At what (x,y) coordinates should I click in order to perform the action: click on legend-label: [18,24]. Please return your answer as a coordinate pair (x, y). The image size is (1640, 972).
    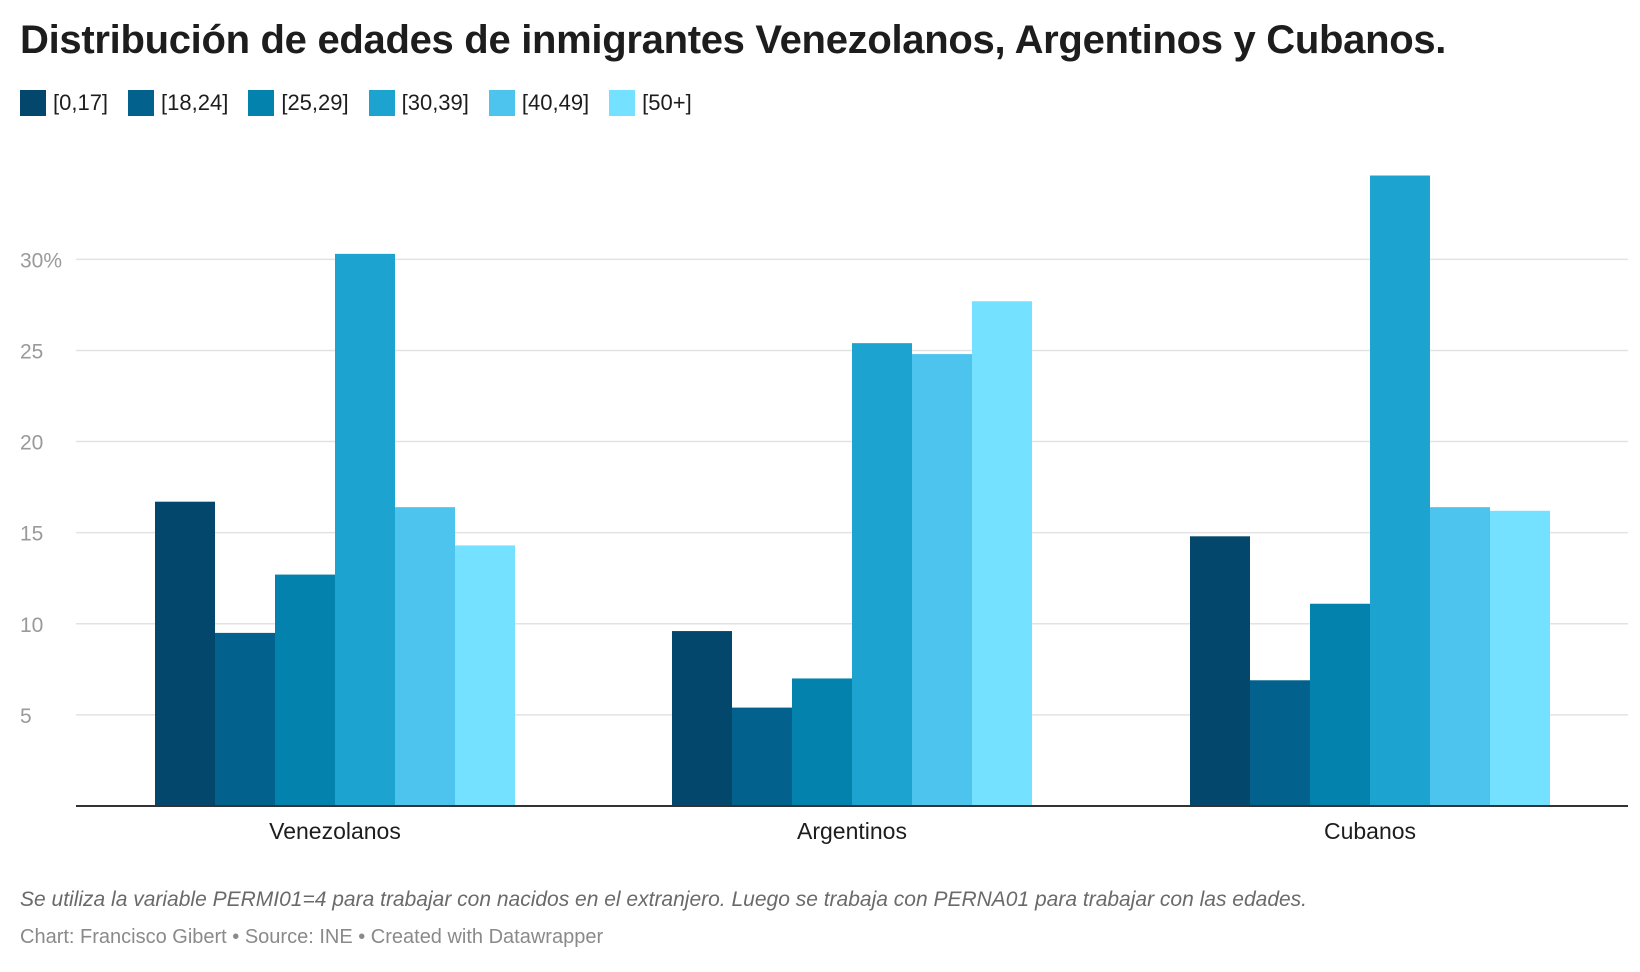
    Looking at the image, I should click on (195, 102).